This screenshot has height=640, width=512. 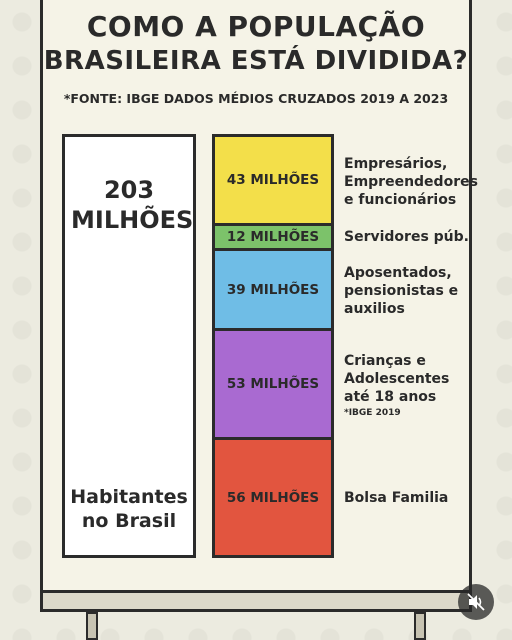 What do you see at coordinates (92, 626) in the screenshot?
I see `board-leg-left` at bounding box center [92, 626].